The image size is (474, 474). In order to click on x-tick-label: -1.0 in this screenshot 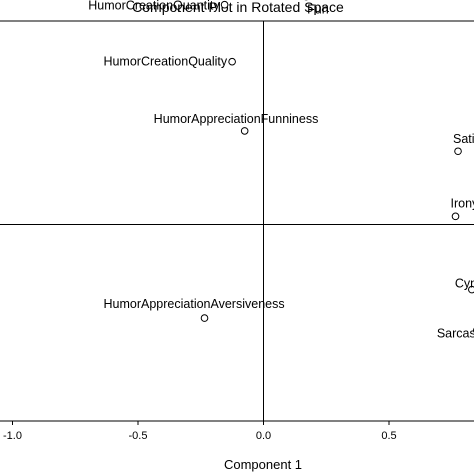, I will do `click(12, 436)`.